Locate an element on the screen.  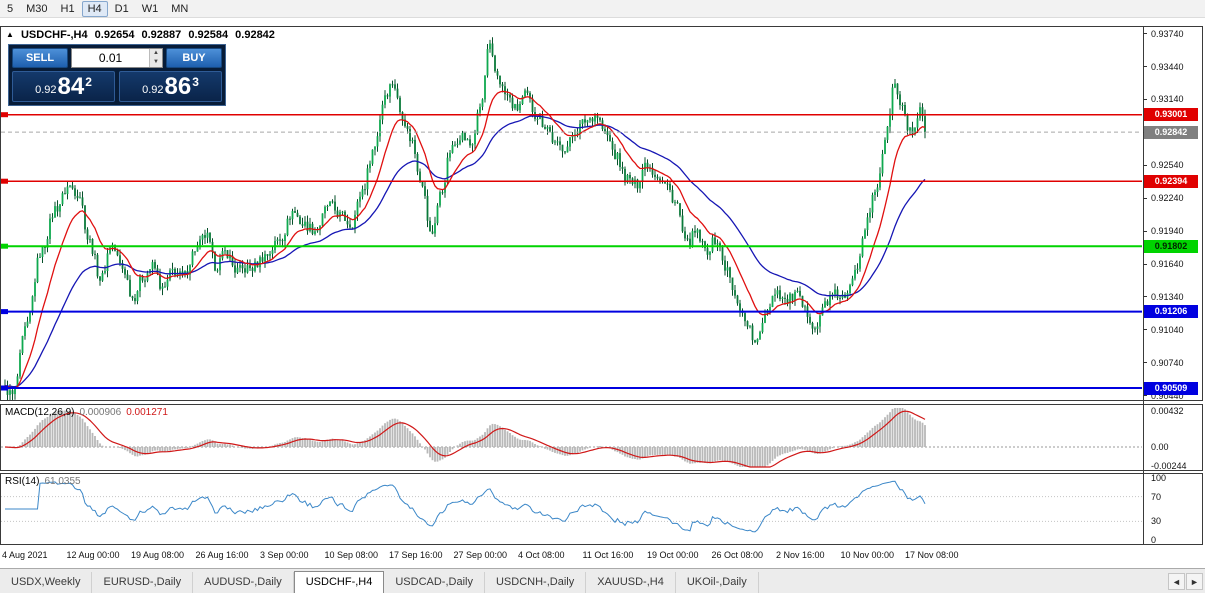
timeframe-button-h4: H4 is located at coordinates (94, 8).